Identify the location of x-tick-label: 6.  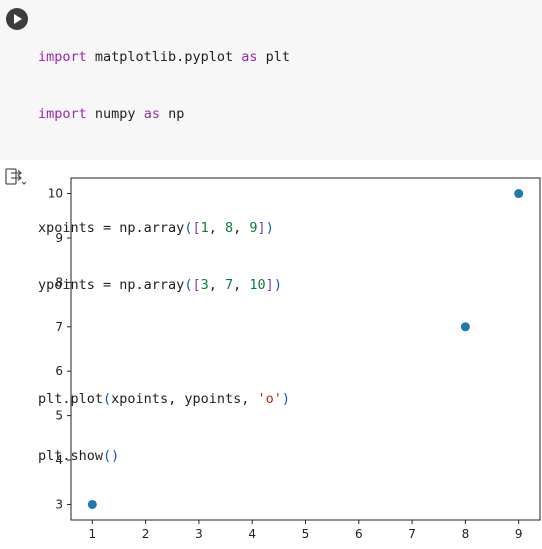
(359, 534).